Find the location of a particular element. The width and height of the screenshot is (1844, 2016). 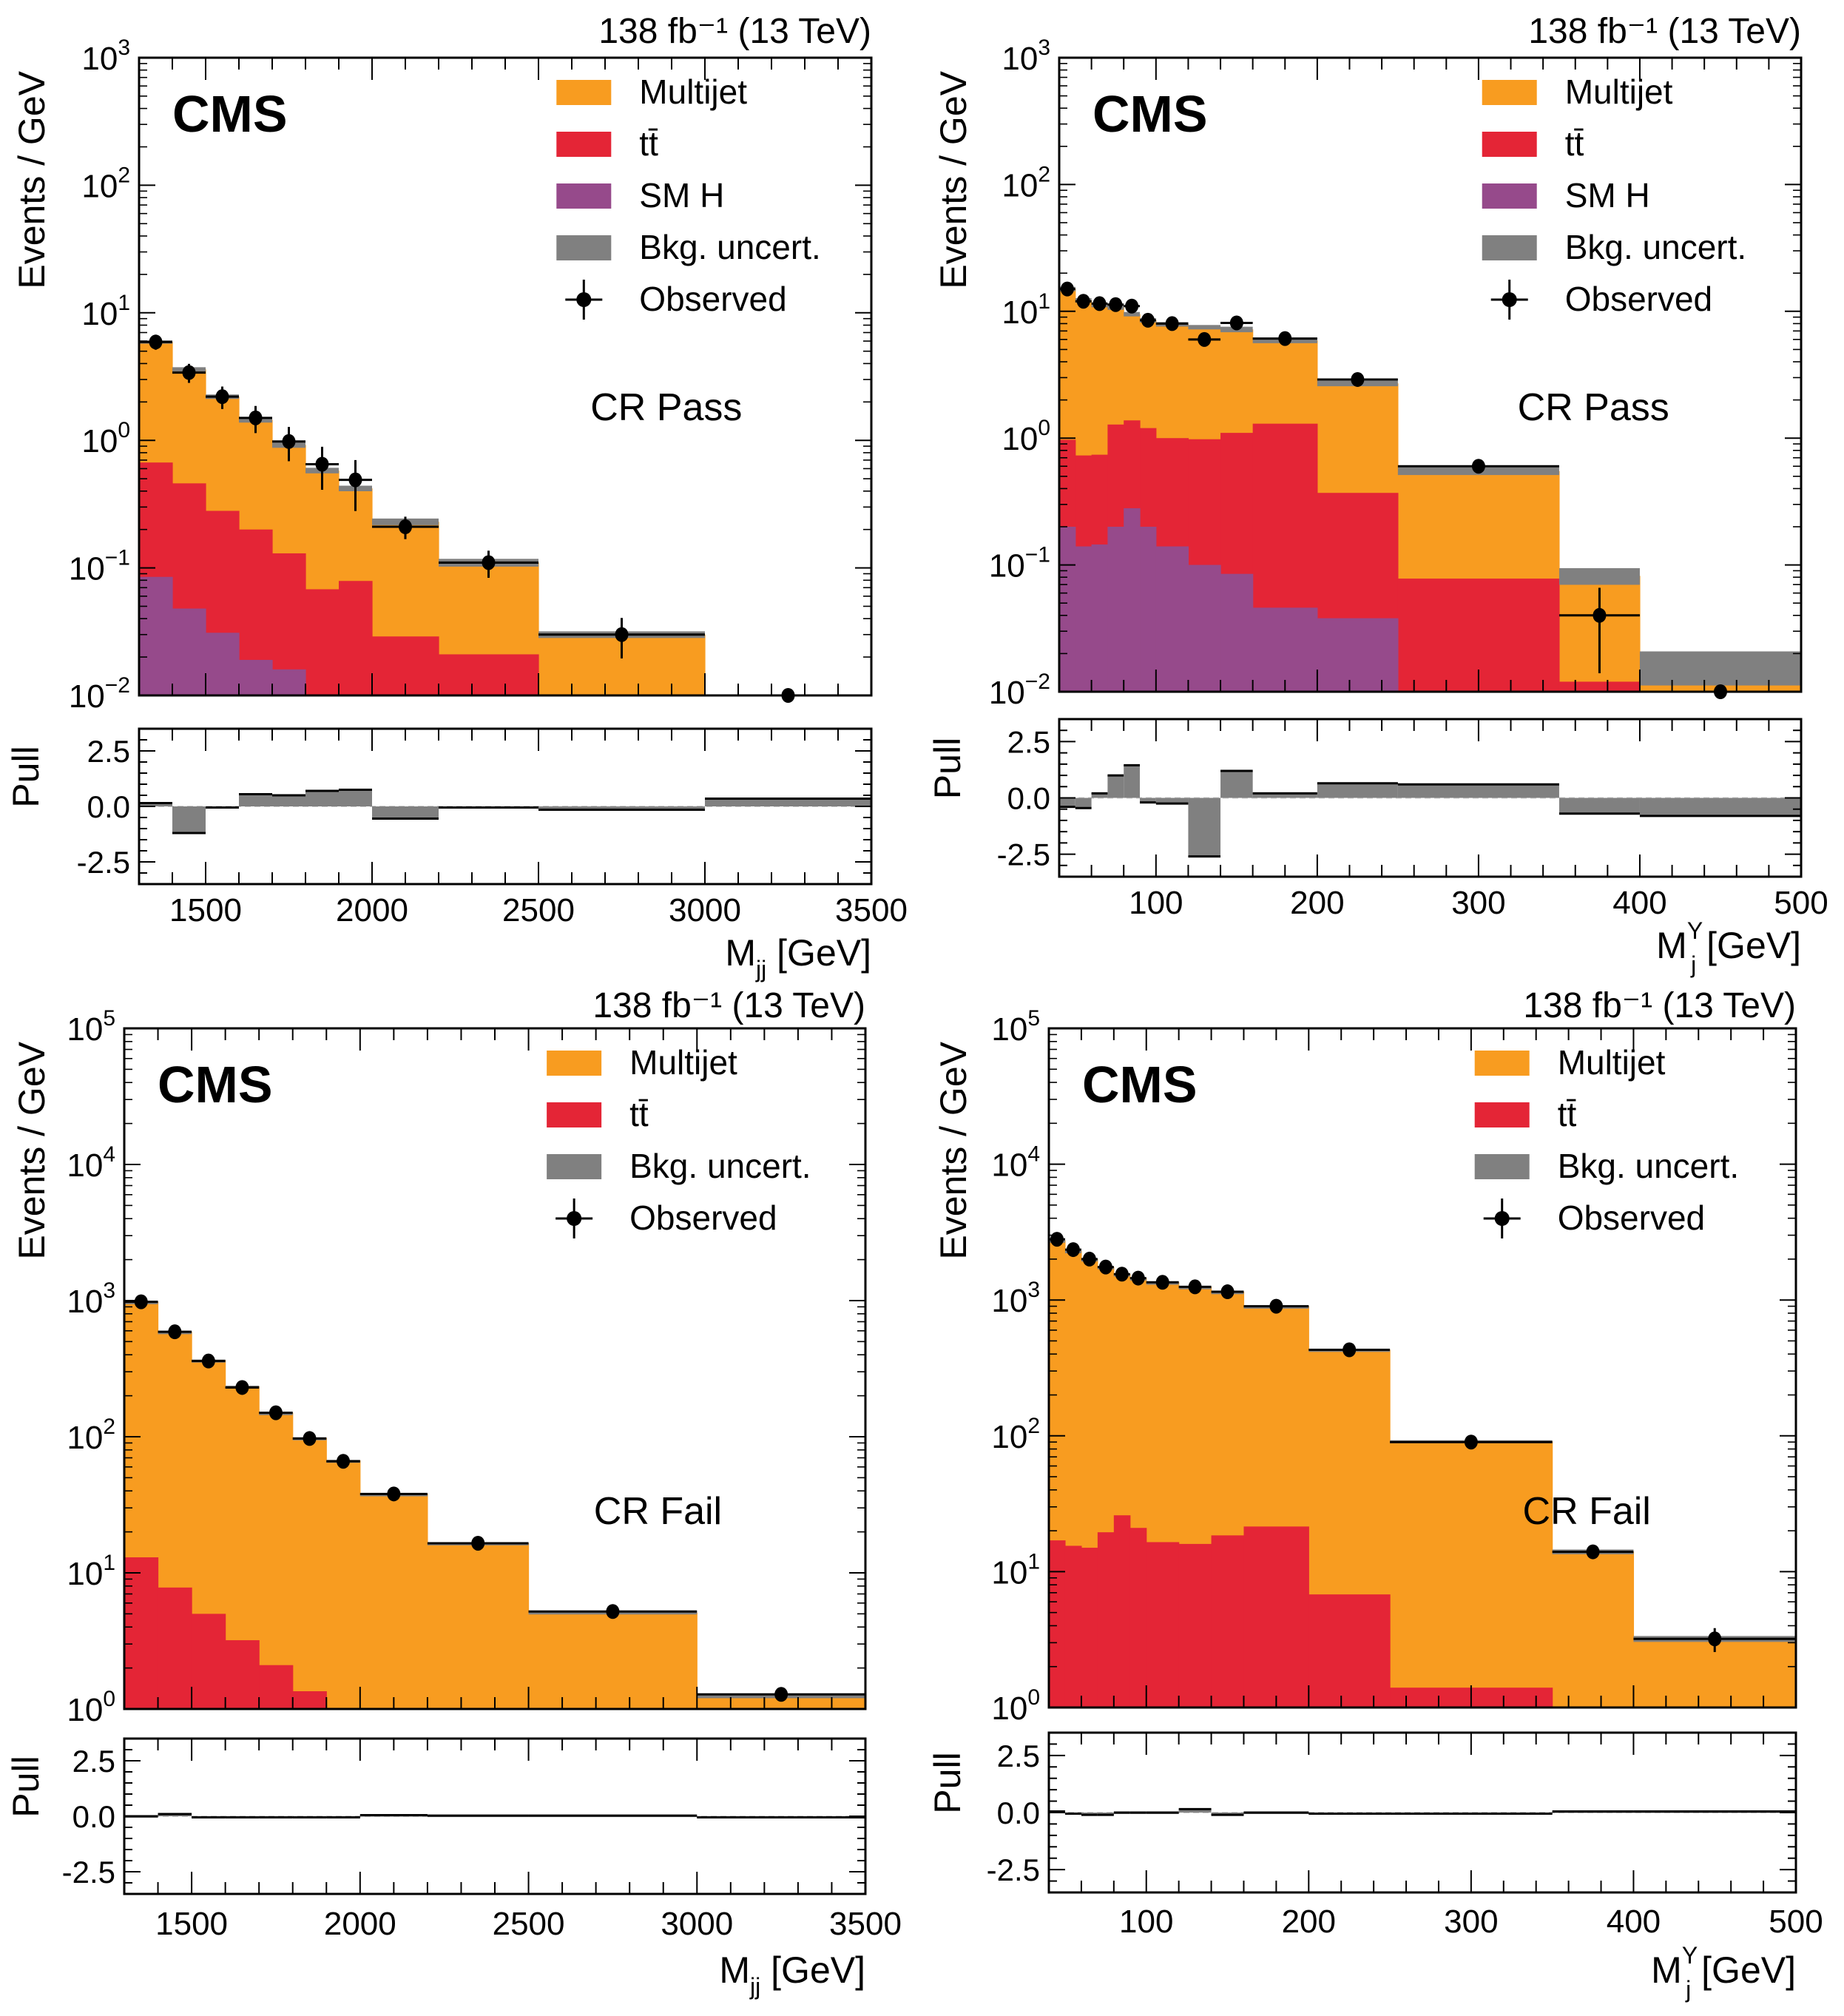

x-tick-label: 2500 is located at coordinates (538, 910).